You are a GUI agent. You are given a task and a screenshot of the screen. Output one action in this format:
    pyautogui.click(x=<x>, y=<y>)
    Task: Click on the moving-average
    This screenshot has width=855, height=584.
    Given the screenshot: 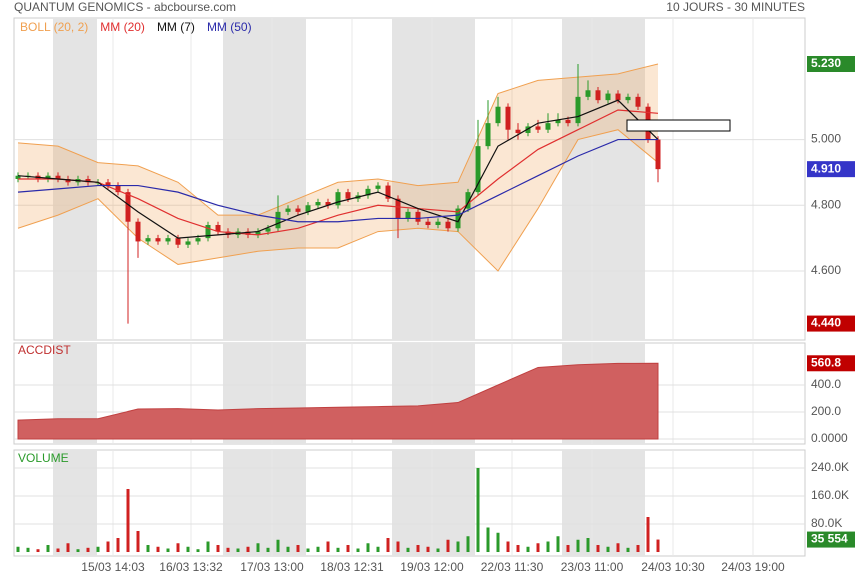 What is the action you would take?
    pyautogui.click(x=337, y=180)
    